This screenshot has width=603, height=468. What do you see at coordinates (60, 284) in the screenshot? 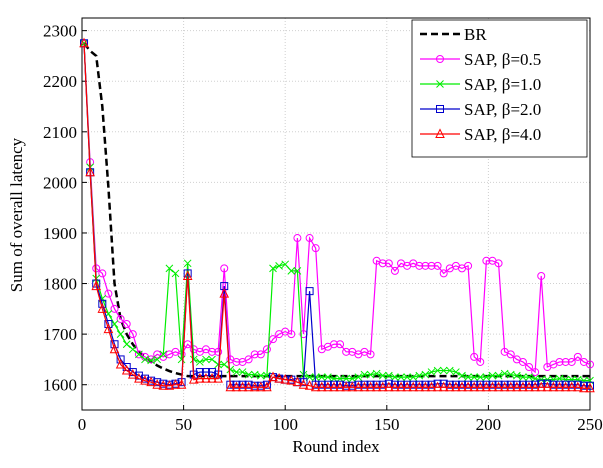
I see `y-tick-label: 1800` at bounding box center [60, 284].